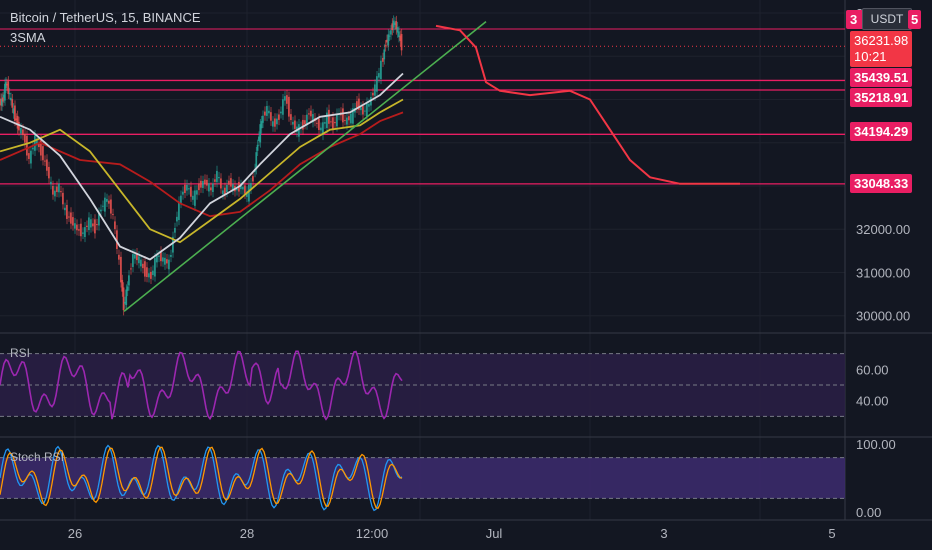 Image resolution: width=932 pixels, height=550 pixels. Describe the element at coordinates (883, 272) in the screenshot. I see `price-tick-label: 31000.00` at that location.